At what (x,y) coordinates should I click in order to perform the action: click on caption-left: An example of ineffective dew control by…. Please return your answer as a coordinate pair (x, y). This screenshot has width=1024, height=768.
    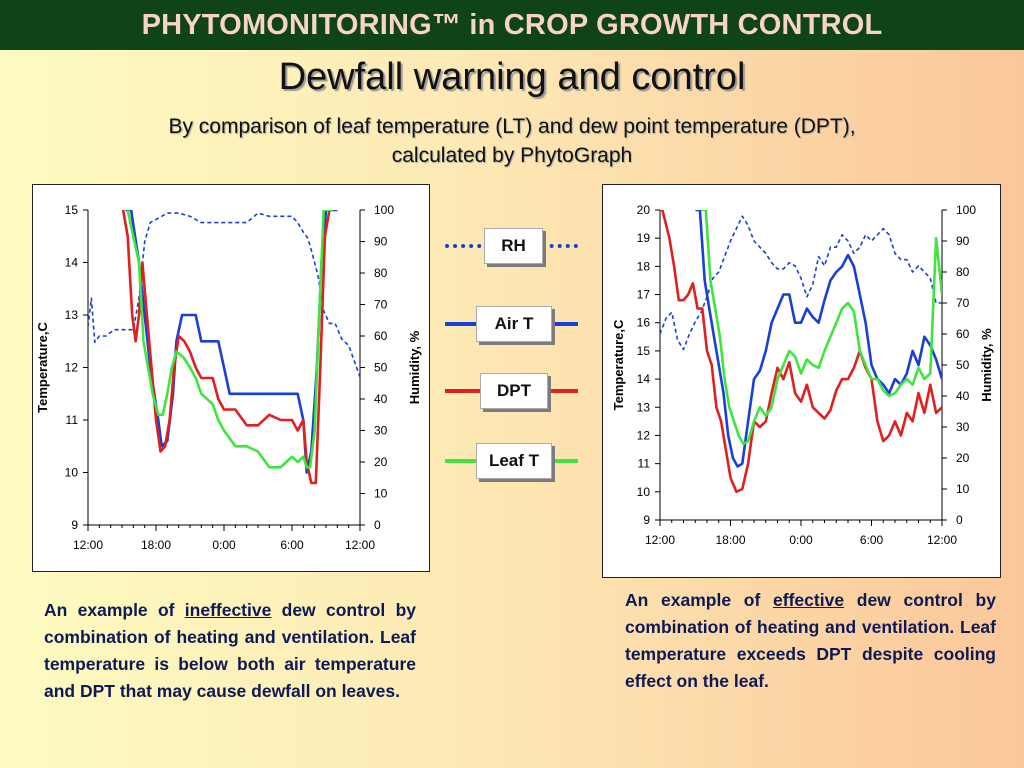
    Looking at the image, I should click on (230, 651).